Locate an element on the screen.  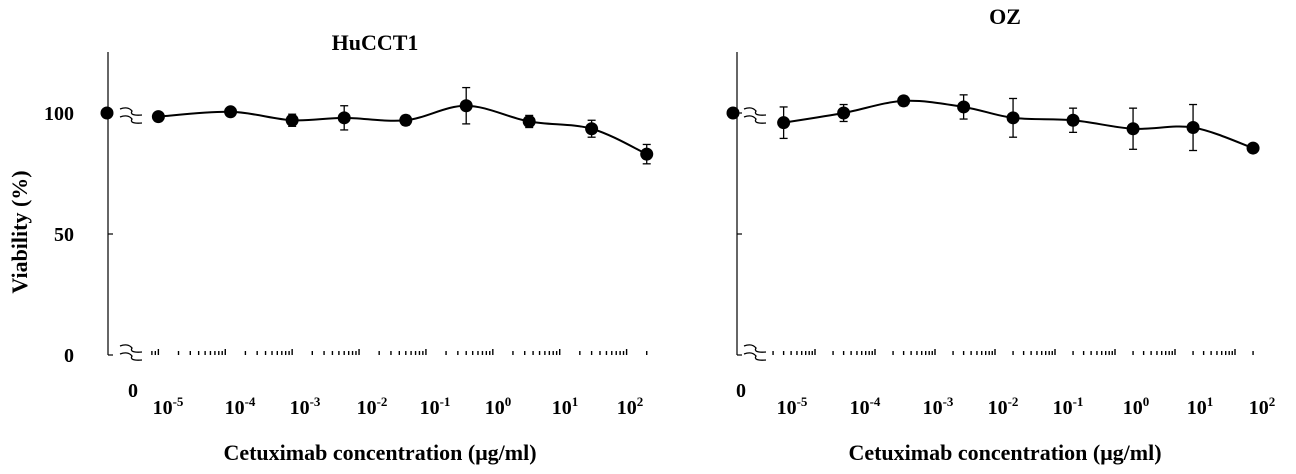
y-tick-label: 0 is located at coordinates (69, 356).